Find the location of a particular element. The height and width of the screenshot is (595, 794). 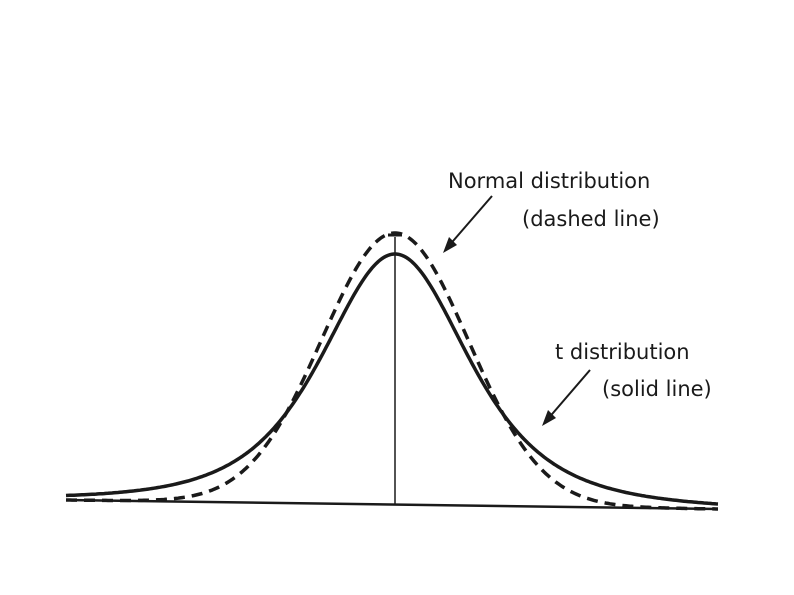

normal-arrow-shaft is located at coordinates (469, 222).